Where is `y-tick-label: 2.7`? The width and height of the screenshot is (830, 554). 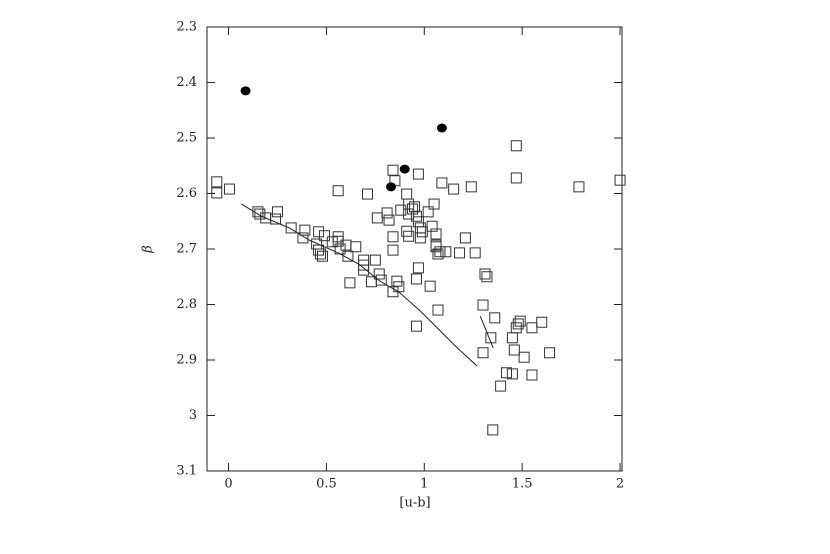 y-tick-label: 2.7 is located at coordinates (186, 249).